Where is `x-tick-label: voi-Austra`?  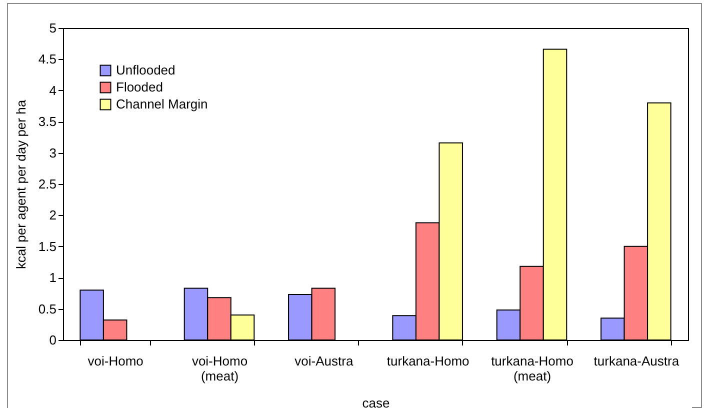 x-tick-label: voi-Austra is located at coordinates (324, 361).